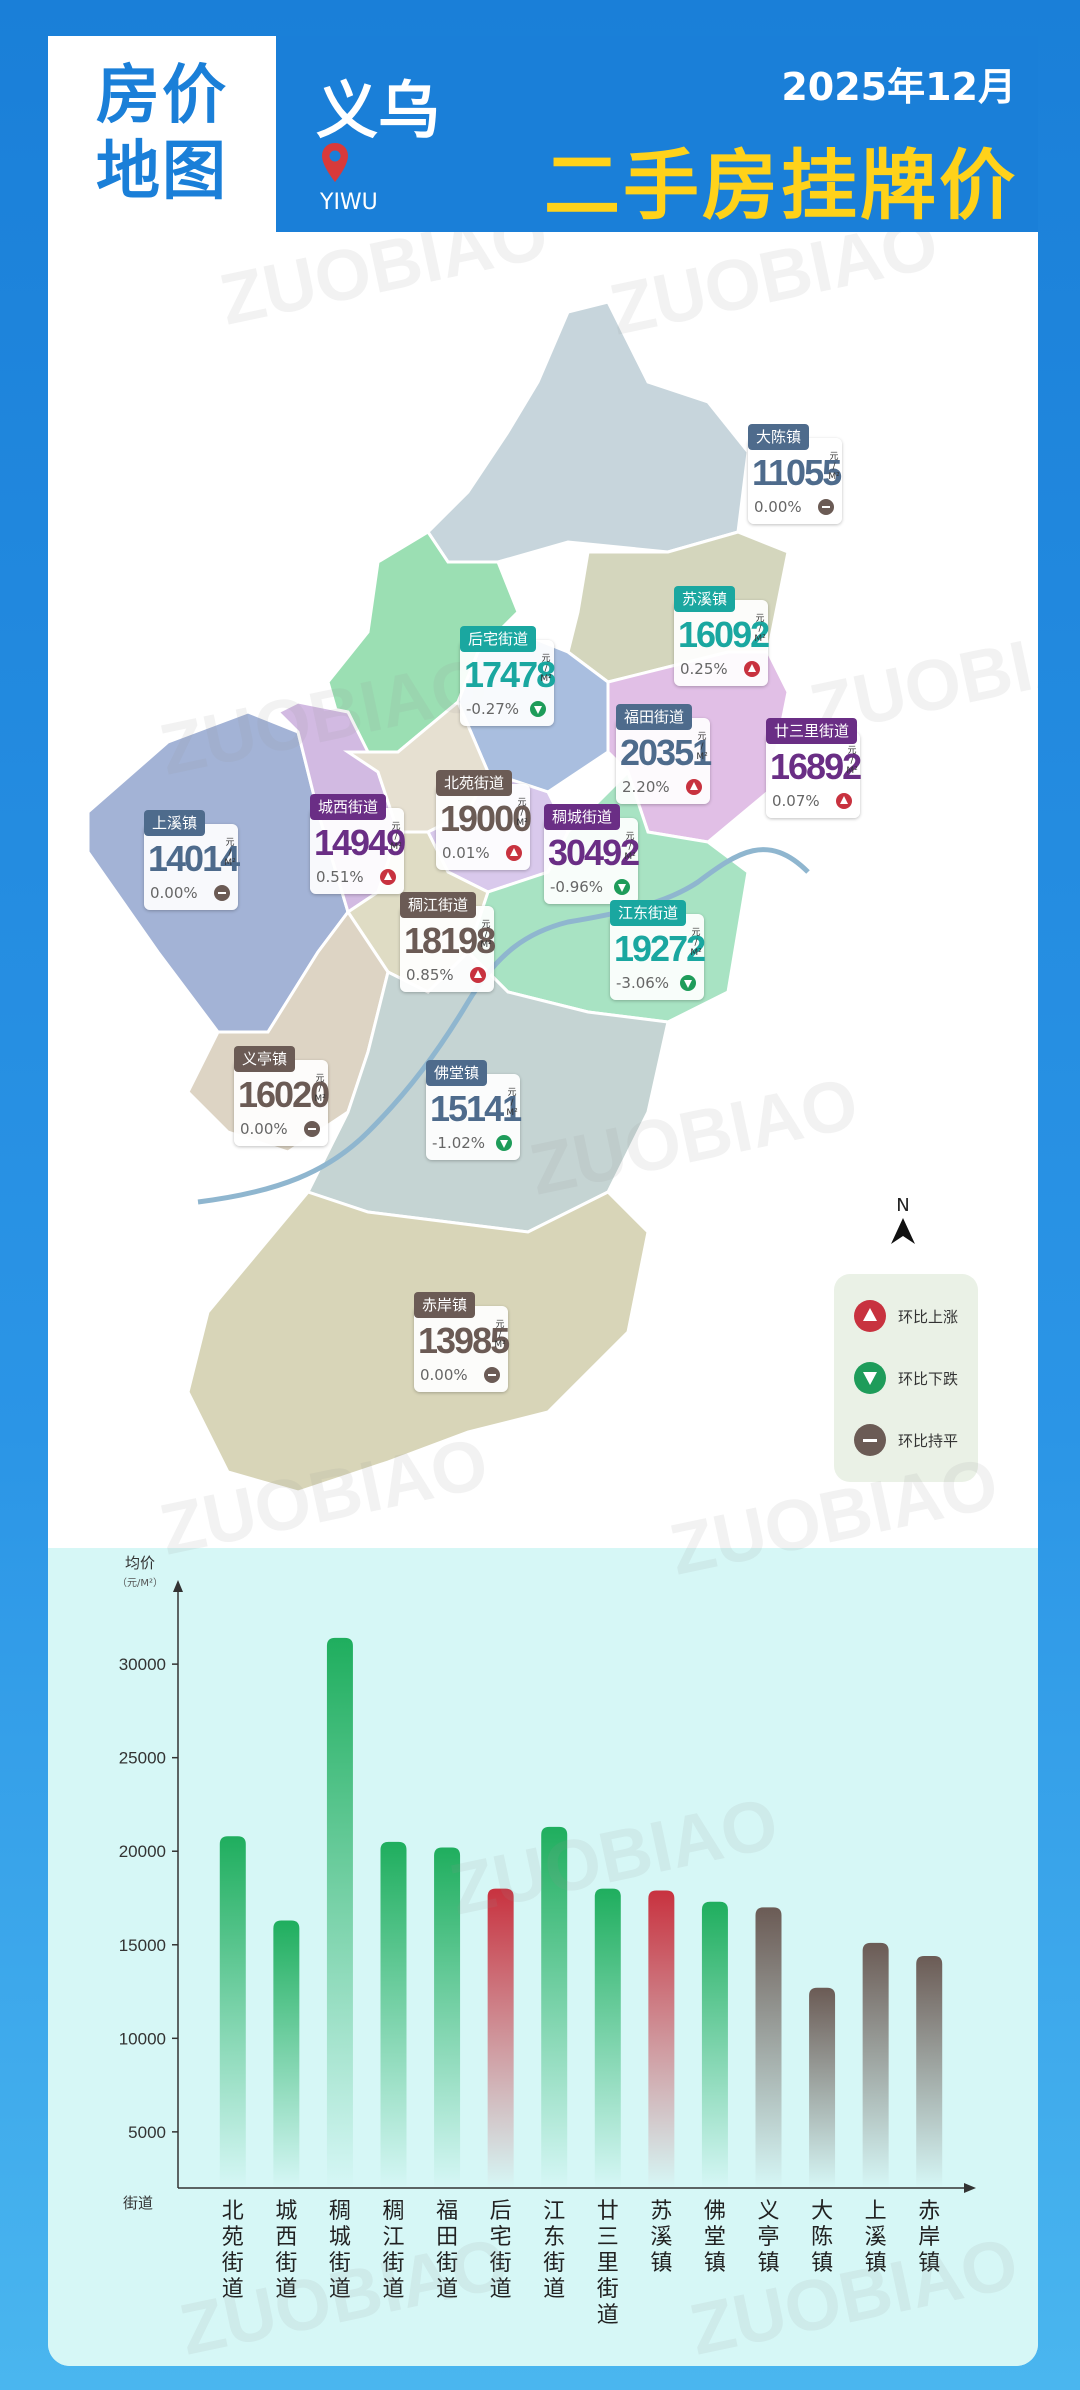 The height and width of the screenshot is (2390, 1080). What do you see at coordinates (484, 820) in the screenshot?
I see `district-label: 北苑街道 19000 元 / M² 0.01%` at bounding box center [484, 820].